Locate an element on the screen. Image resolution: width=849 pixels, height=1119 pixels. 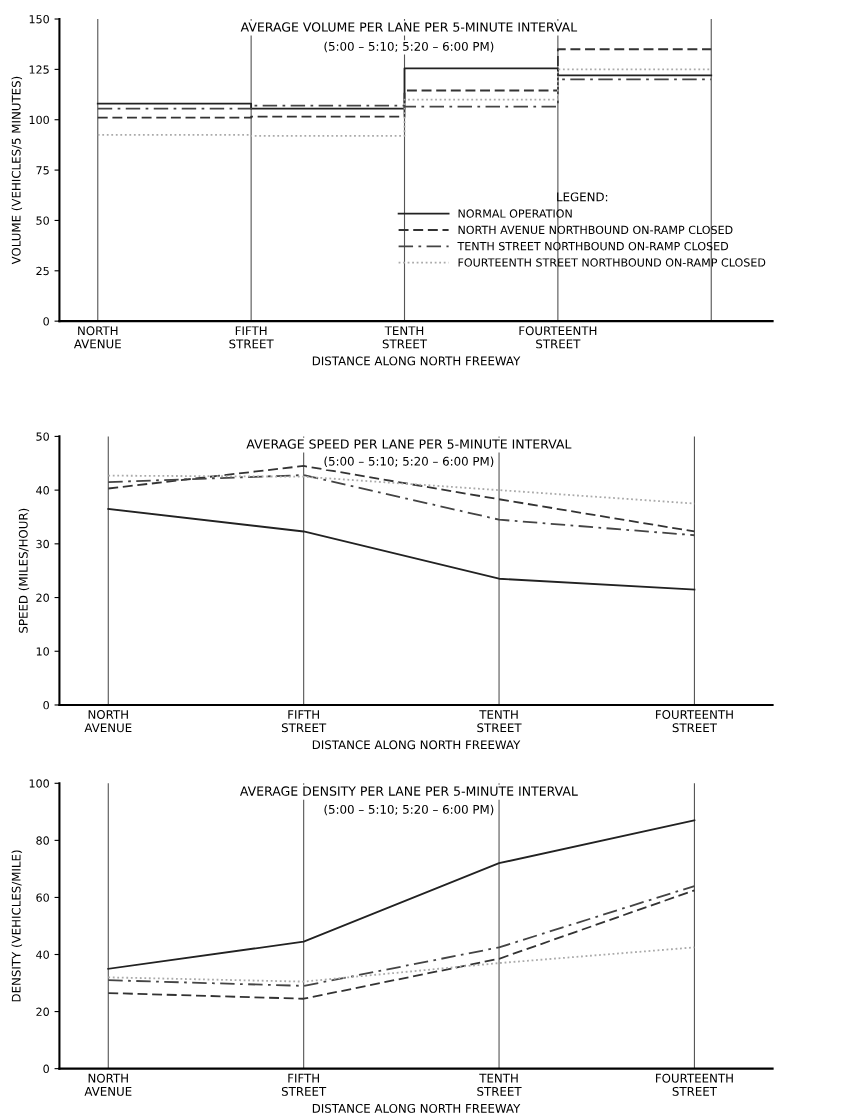
legend-label: FOURTEENTH STREET NORTHBOUND ON-RAMP CLOSED is located at coordinates (612, 262).